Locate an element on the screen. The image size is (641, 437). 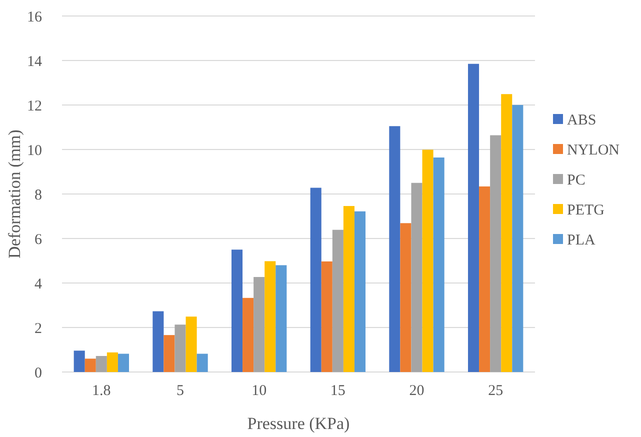
y-tick-label: 16 is located at coordinates (34, 17).